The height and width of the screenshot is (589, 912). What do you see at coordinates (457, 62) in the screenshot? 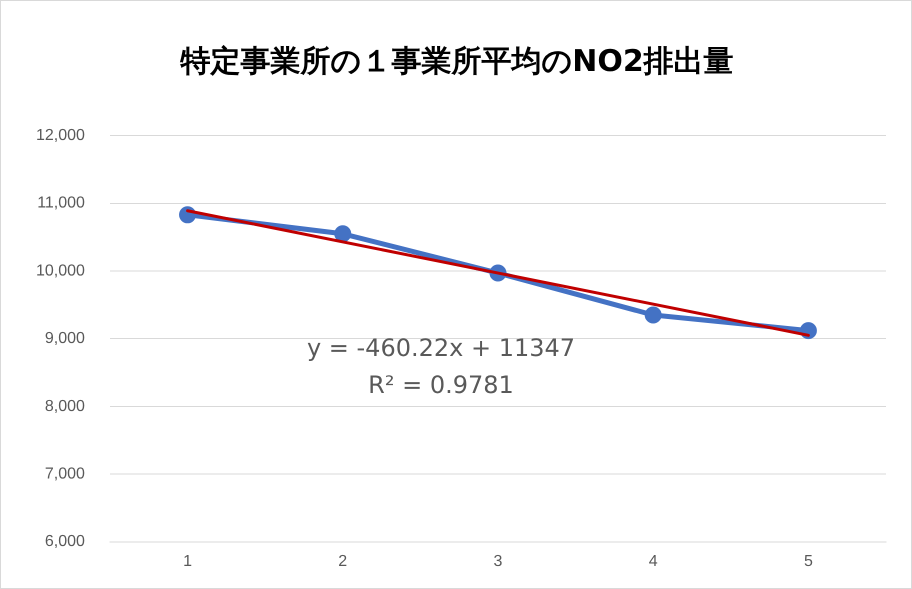
I see `chart-title: 特定事業所の１事業所平均のNO2排出量` at bounding box center [457, 62].